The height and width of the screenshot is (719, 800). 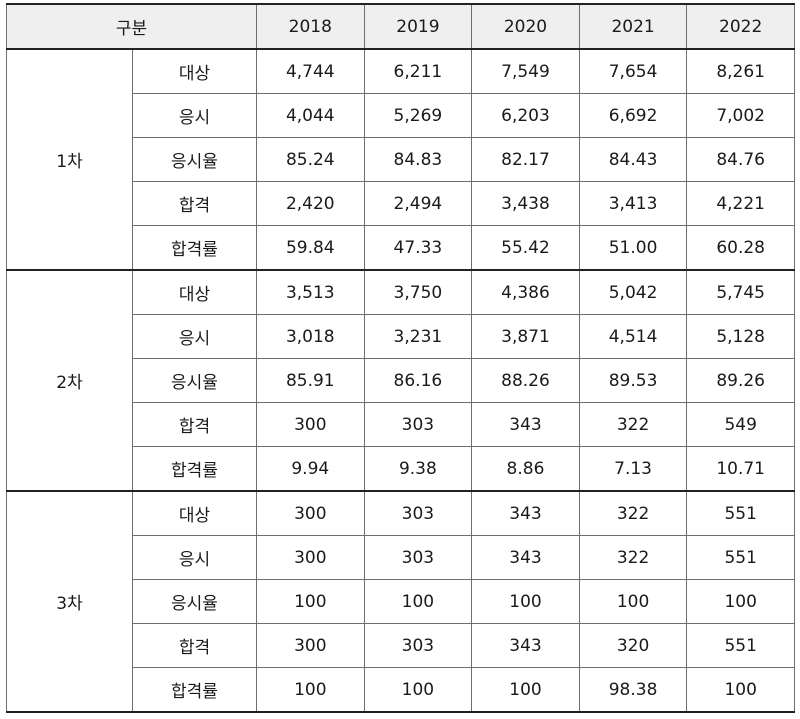 What do you see at coordinates (418, 380) in the screenshot?
I see `table-cell: 86.16` at bounding box center [418, 380].